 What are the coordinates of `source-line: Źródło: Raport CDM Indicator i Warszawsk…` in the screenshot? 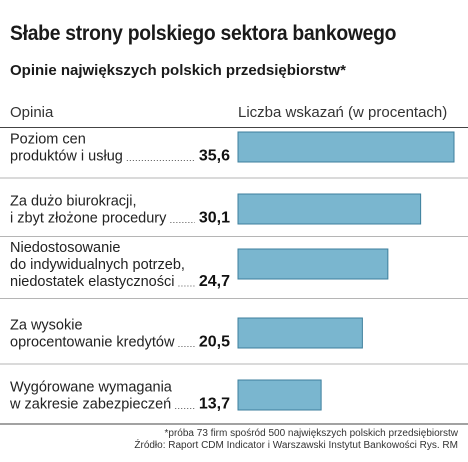 It's located at (296, 446).